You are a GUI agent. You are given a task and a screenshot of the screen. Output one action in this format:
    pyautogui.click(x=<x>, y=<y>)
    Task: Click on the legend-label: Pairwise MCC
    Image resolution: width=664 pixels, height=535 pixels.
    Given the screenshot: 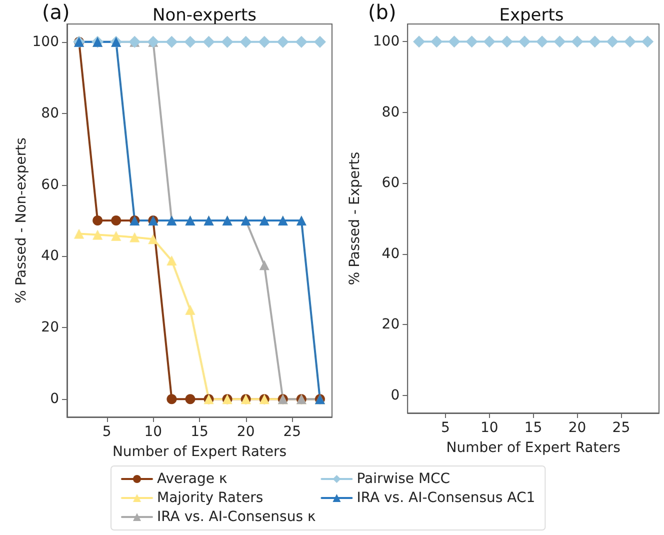 What is the action you would take?
    pyautogui.click(x=403, y=479)
    